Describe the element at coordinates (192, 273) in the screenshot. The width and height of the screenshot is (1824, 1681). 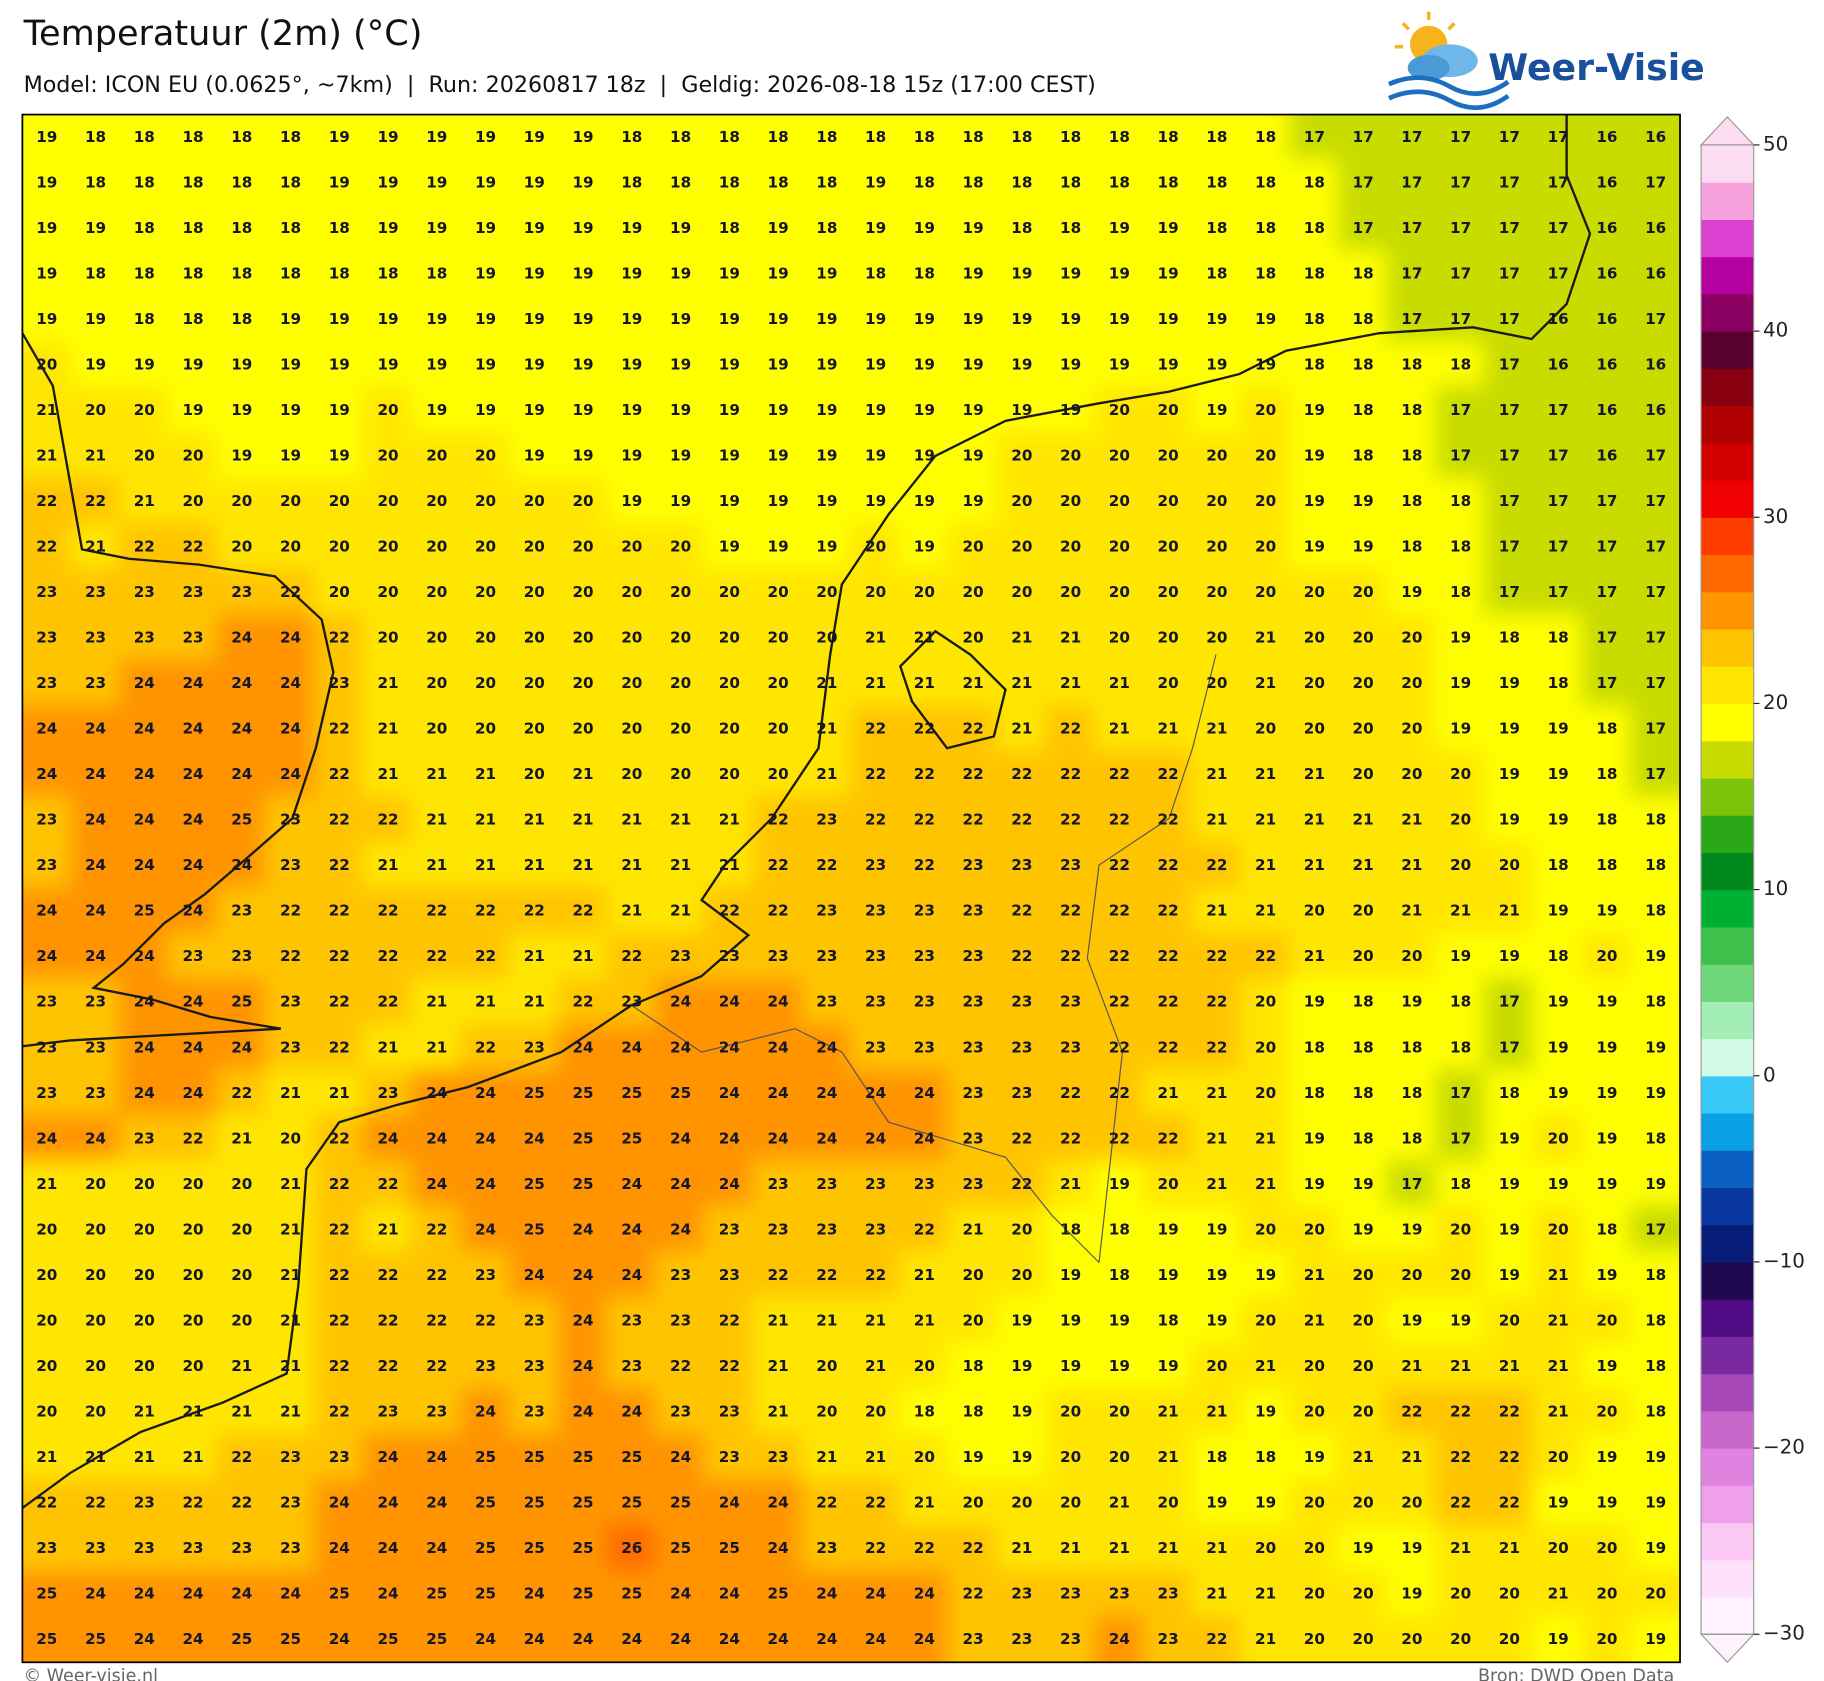
I see `temp-value: 18` at that location.